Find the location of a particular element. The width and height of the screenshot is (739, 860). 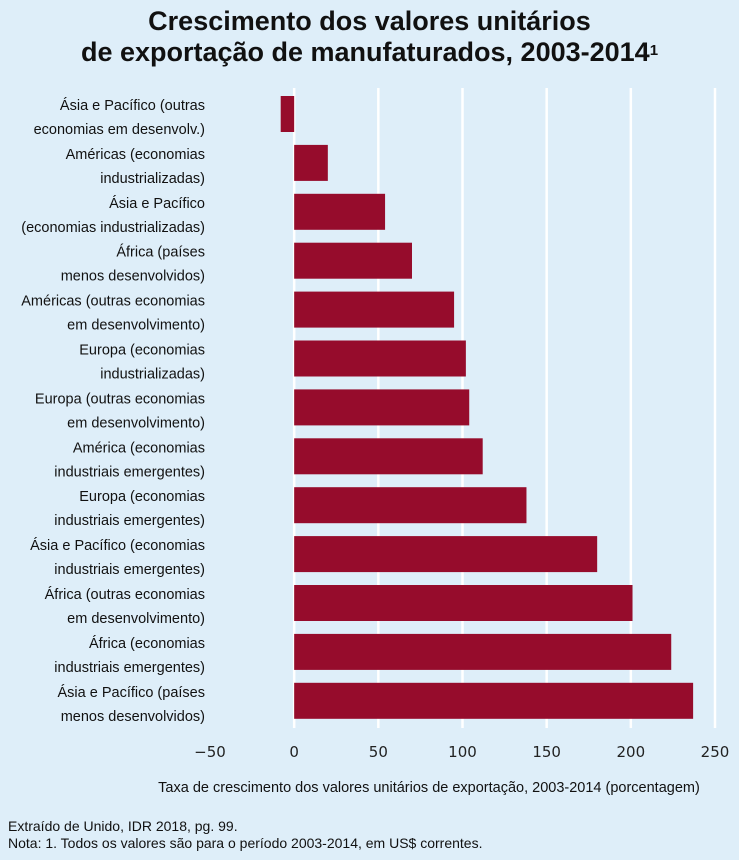

source-note: Extraído de Unido, IDR 2018, pg. 99. is located at coordinates (123, 826).